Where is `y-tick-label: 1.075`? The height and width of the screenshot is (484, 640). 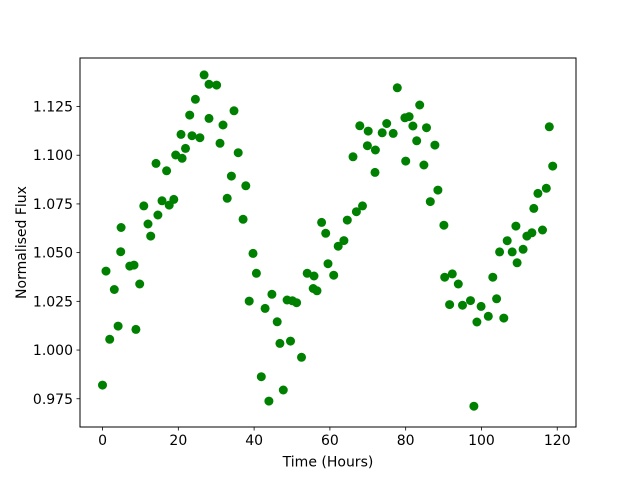 y-tick-label: 1.075 is located at coordinates (53, 205).